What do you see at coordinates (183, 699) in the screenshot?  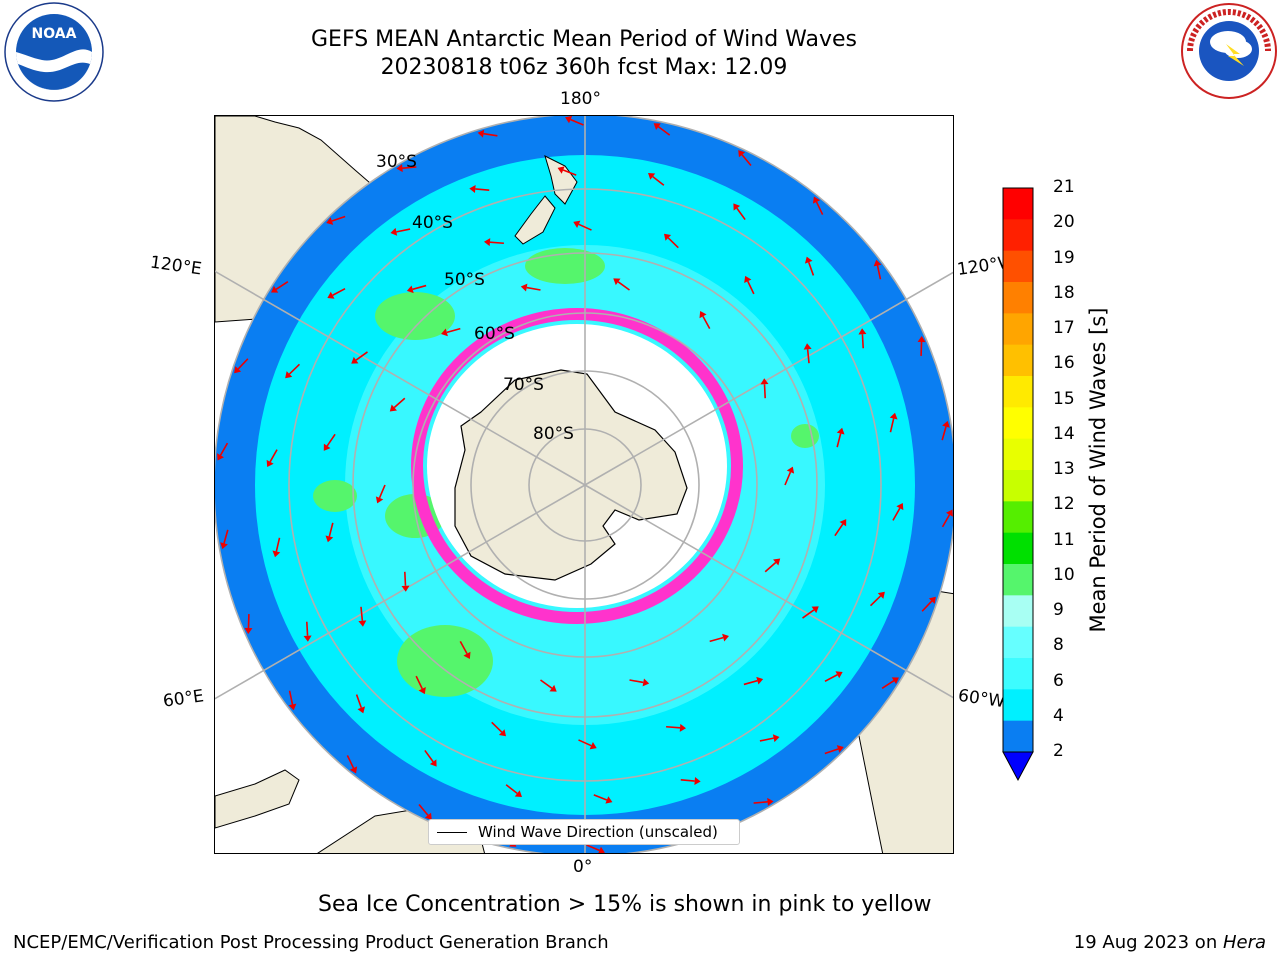 I see `lon-label-60e: 60°E` at bounding box center [183, 699].